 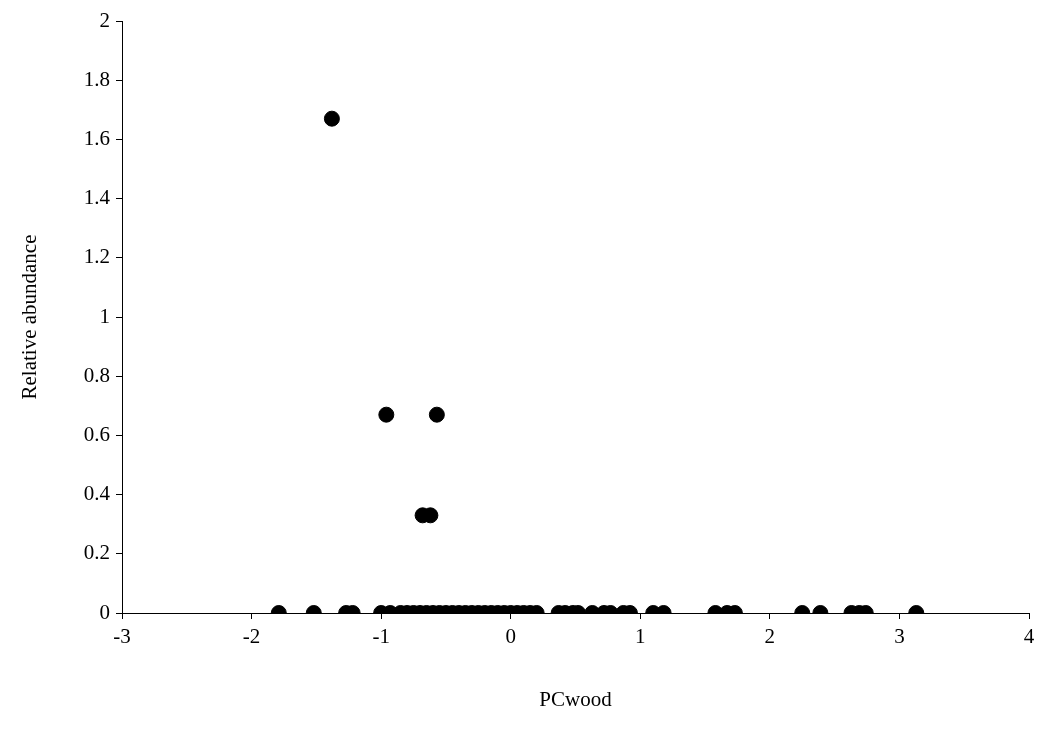 I want to click on y-tick-label: 0.8, so click(x=96, y=374).